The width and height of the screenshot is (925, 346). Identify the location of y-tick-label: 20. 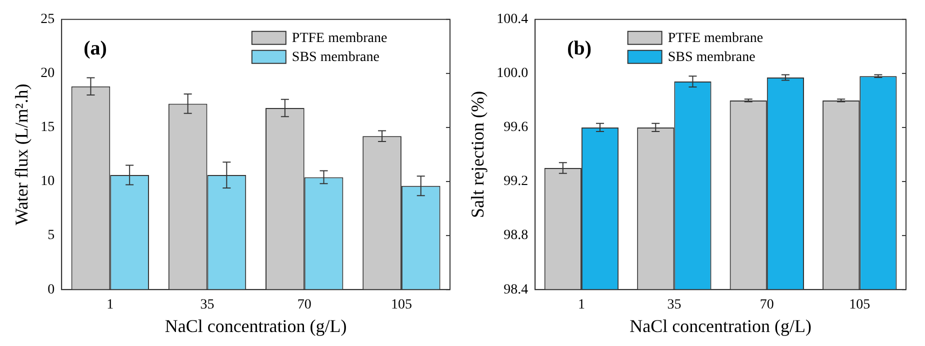
(47, 74).